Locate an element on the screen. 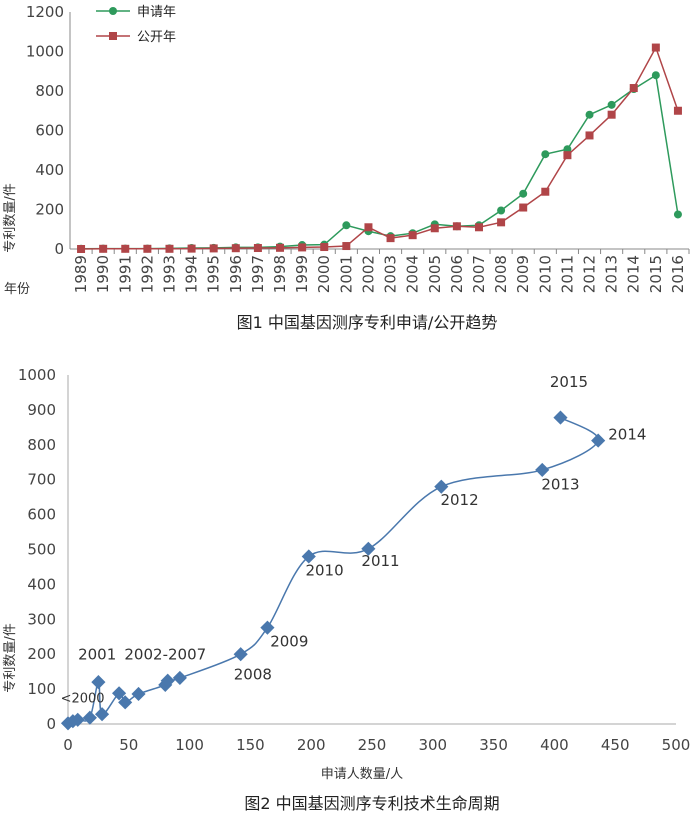 The width and height of the screenshot is (694, 817). chart1-xtick-label: 2007 is located at coordinates (479, 274).